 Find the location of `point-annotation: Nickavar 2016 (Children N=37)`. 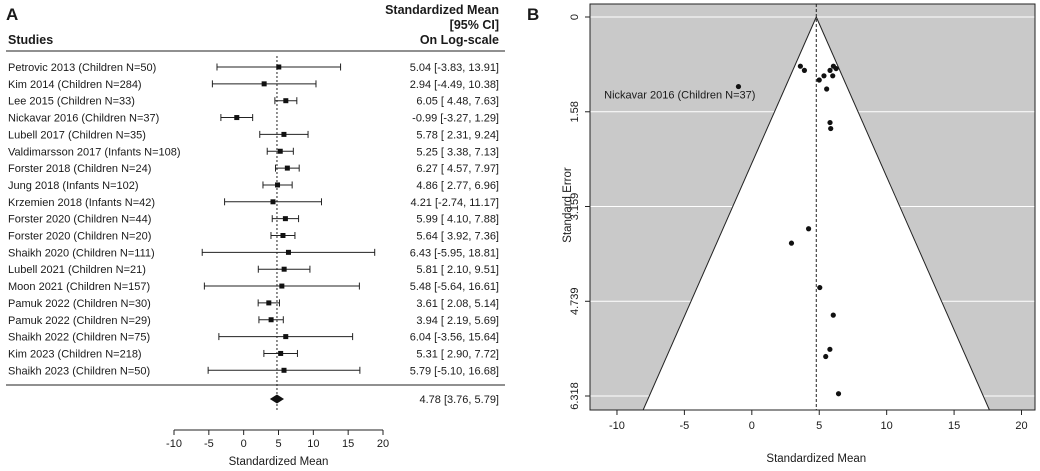

point-annotation: Nickavar 2016 (Children N=37) is located at coordinates (679, 96).